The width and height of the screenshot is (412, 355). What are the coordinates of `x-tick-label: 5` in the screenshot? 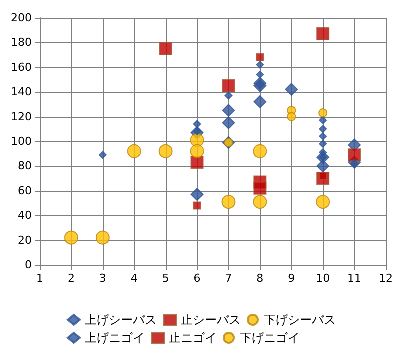 It's located at (166, 278).